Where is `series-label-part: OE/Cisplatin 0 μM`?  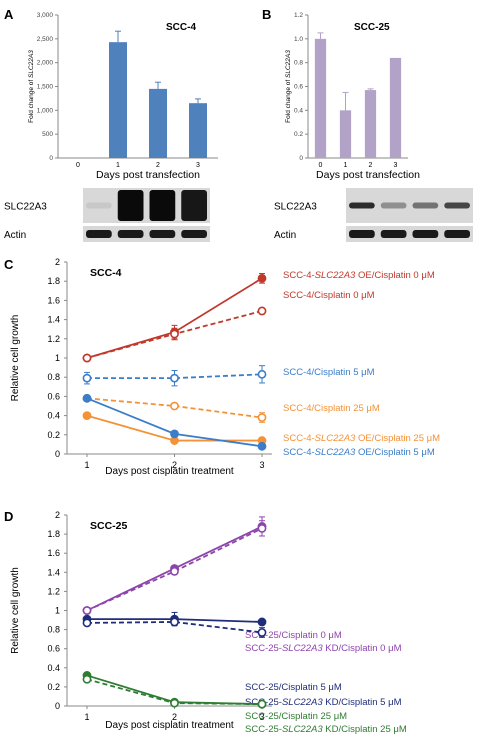 series-label-part: OE/Cisplatin 0 μM is located at coordinates (394, 275).